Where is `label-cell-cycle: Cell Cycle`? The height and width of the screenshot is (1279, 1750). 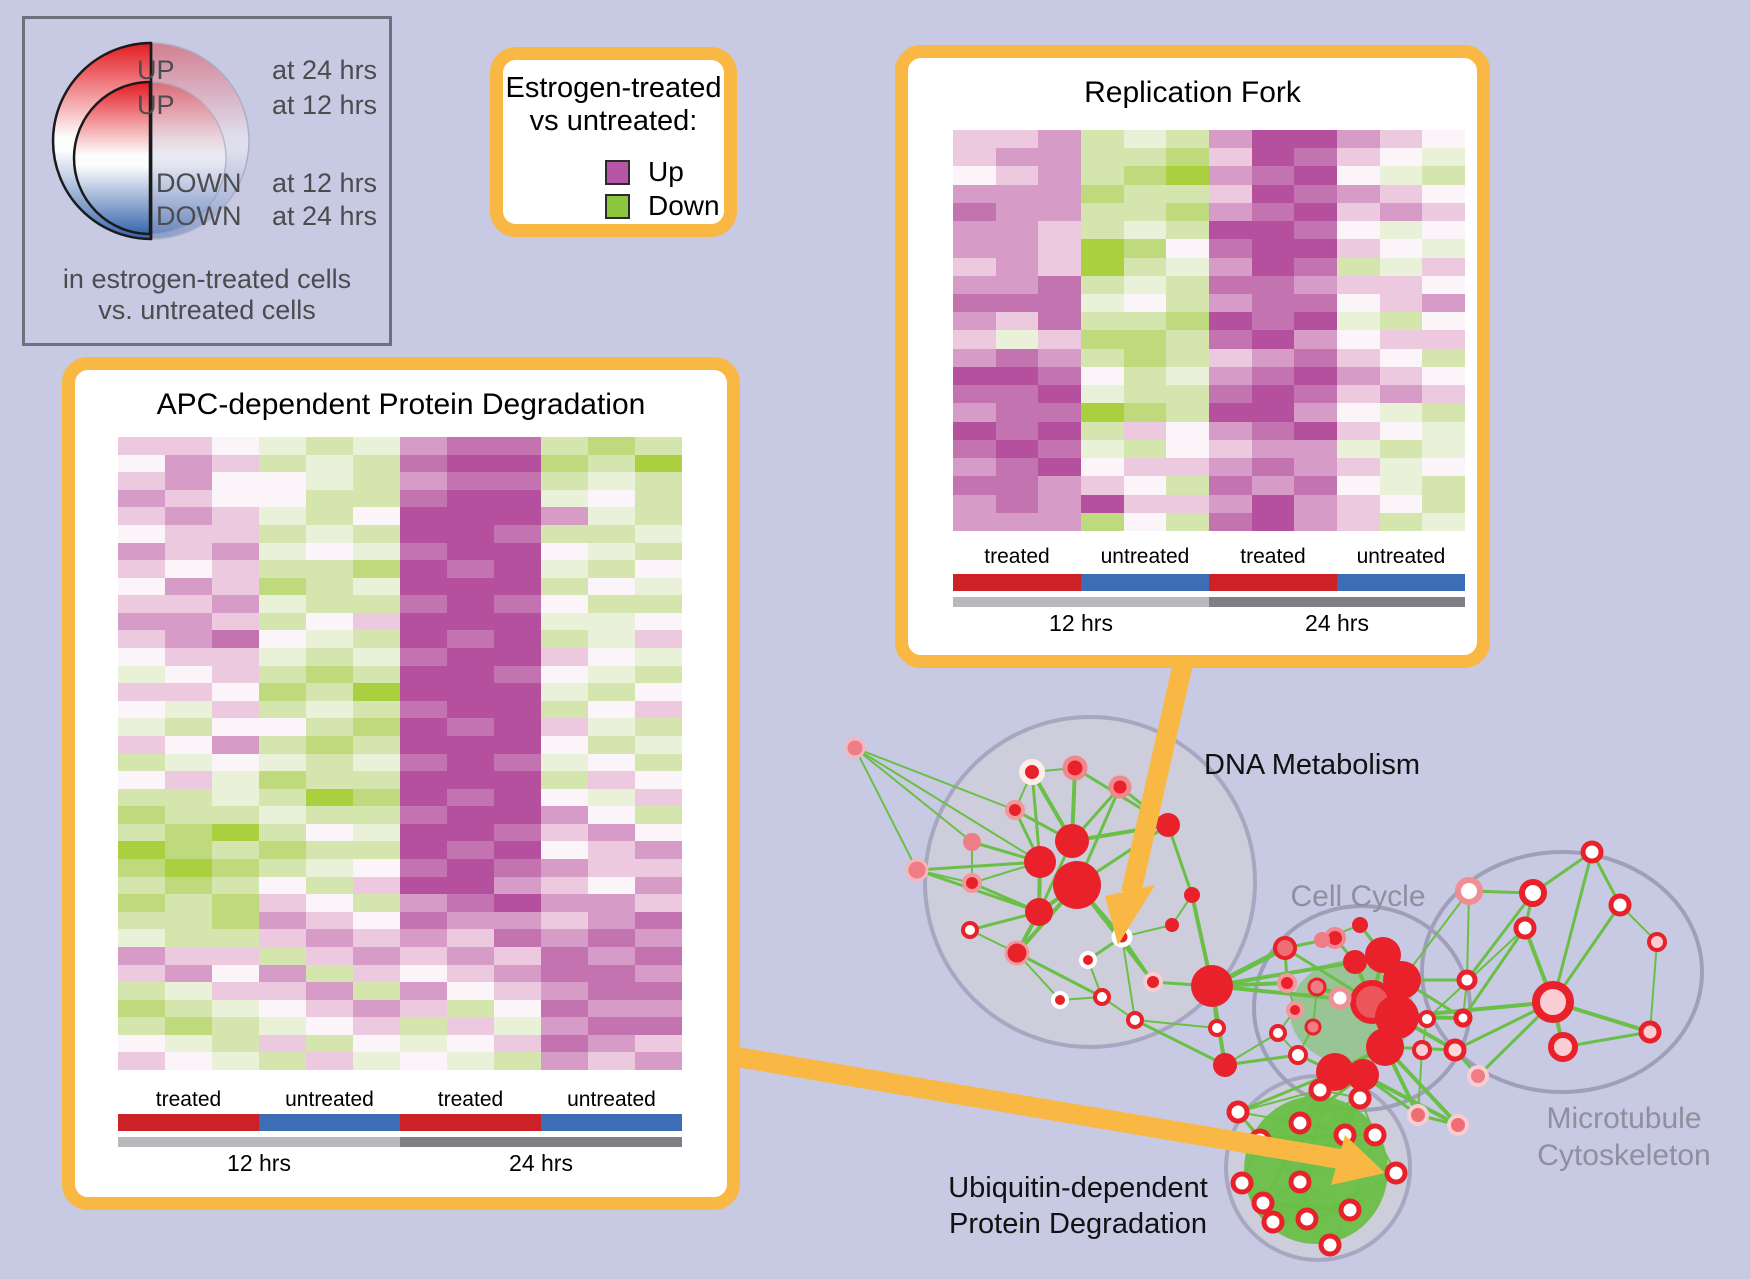 label-cell-cycle: Cell Cycle is located at coordinates (1358, 896).